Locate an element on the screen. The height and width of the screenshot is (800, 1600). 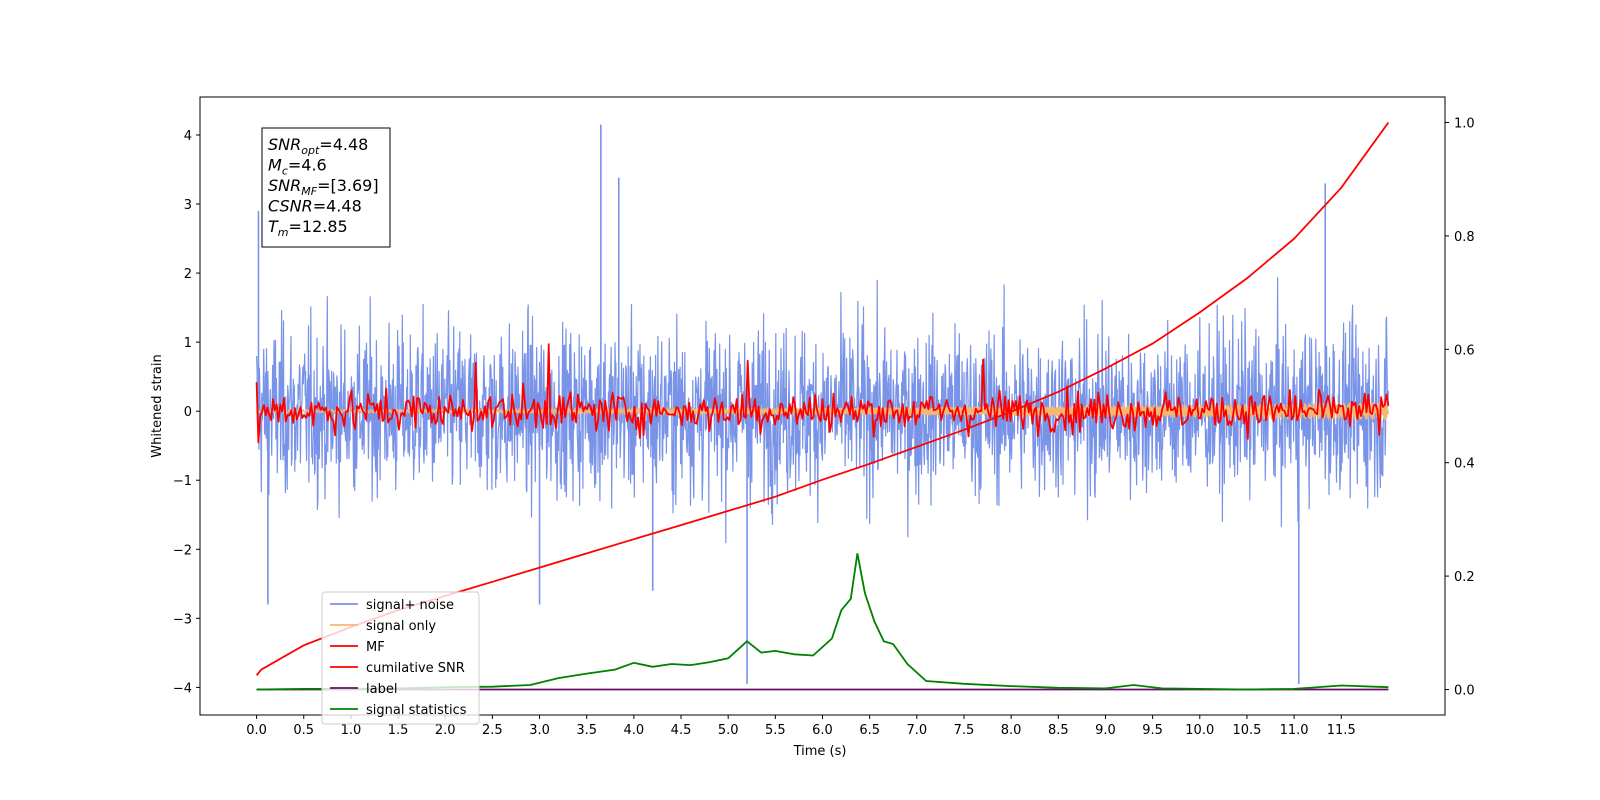
x-tick-label: 9.5 is located at coordinates (1152, 730).